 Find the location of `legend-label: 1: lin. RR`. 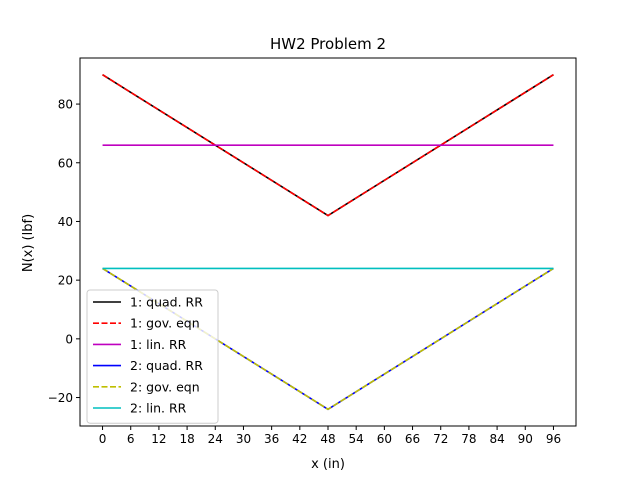

legend-label: 1: lin. RR is located at coordinates (158, 344).